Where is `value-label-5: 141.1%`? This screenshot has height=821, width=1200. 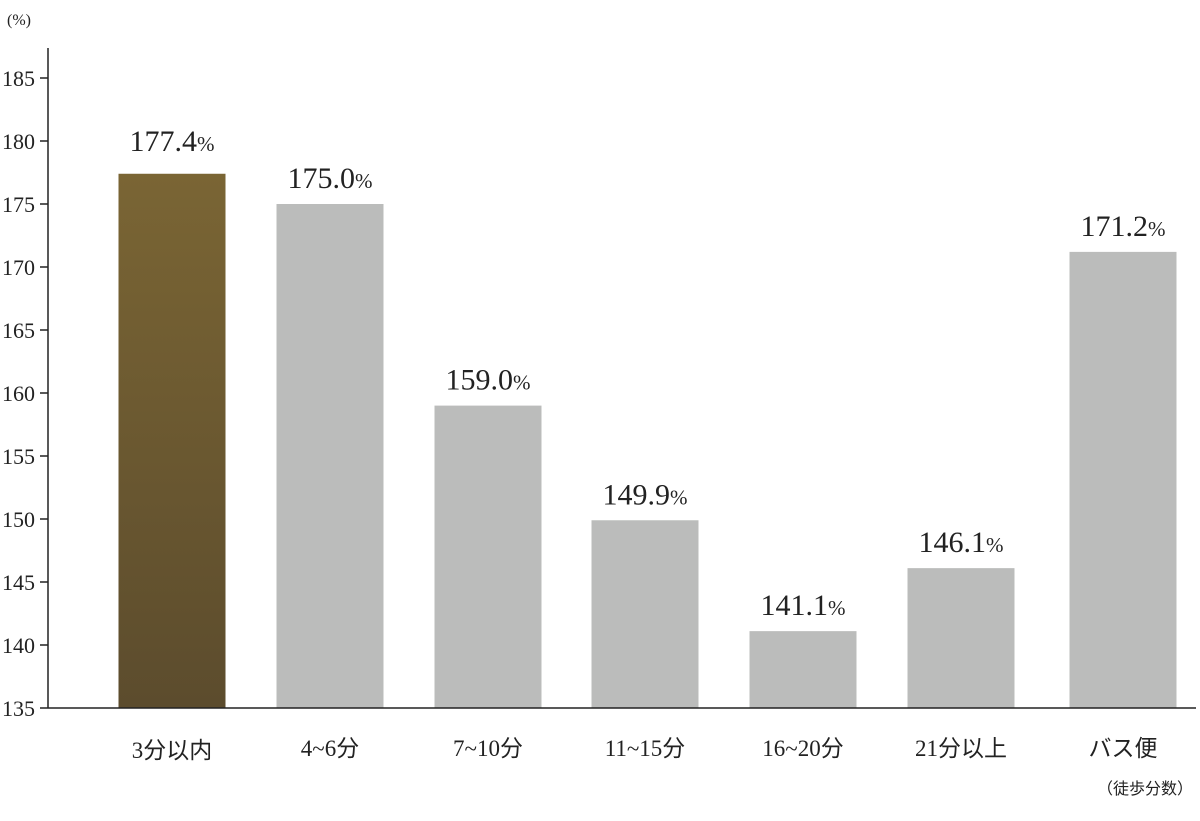
value-label-5: 141.1% is located at coordinates (803, 605).